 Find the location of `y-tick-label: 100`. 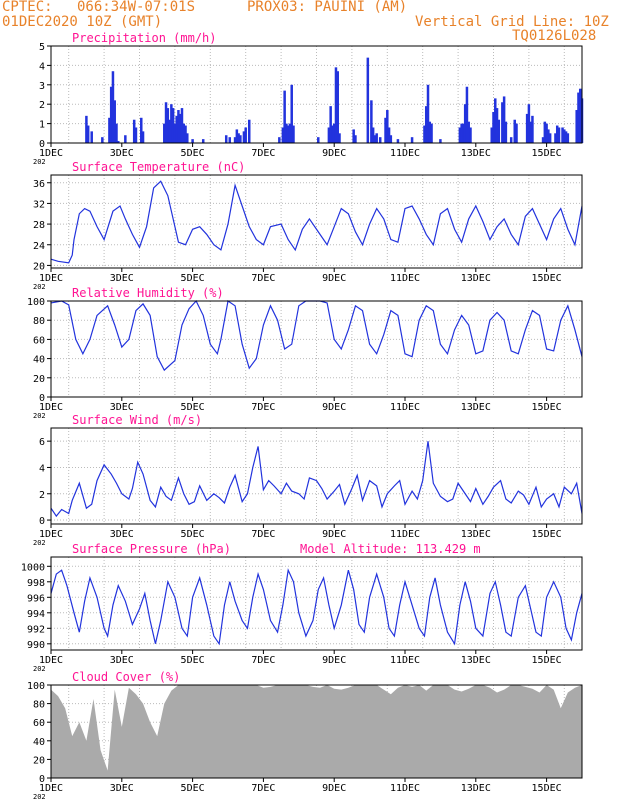

y-tick-label: 100 is located at coordinates (36, 302).